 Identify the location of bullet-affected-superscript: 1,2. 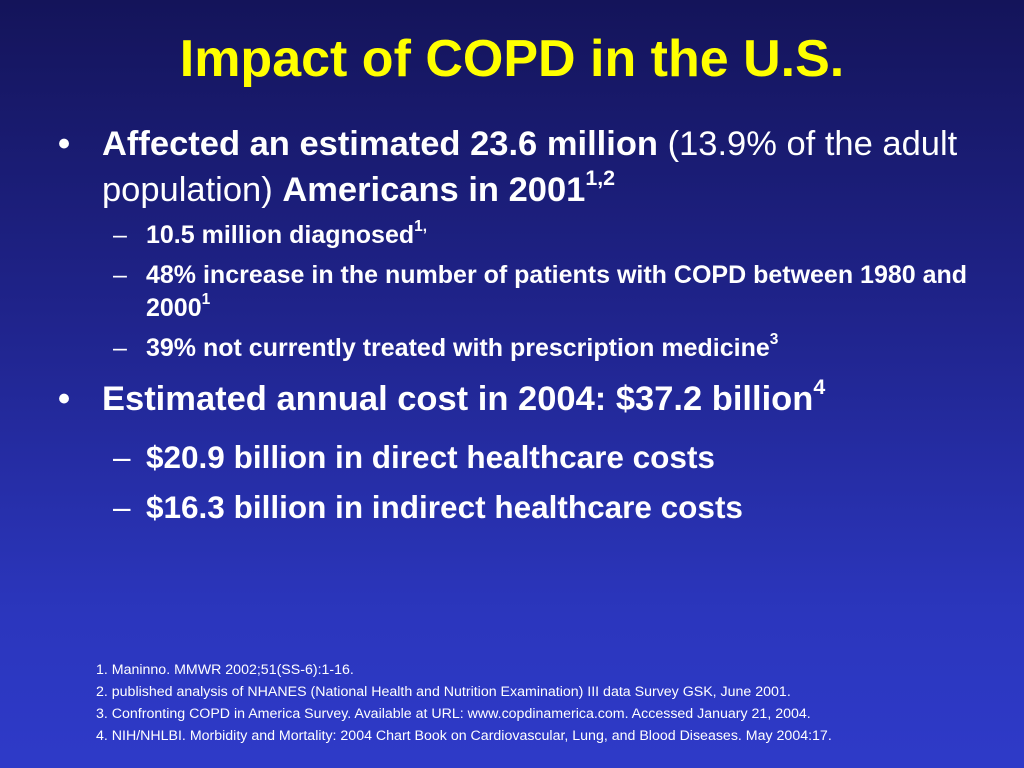
(600, 177).